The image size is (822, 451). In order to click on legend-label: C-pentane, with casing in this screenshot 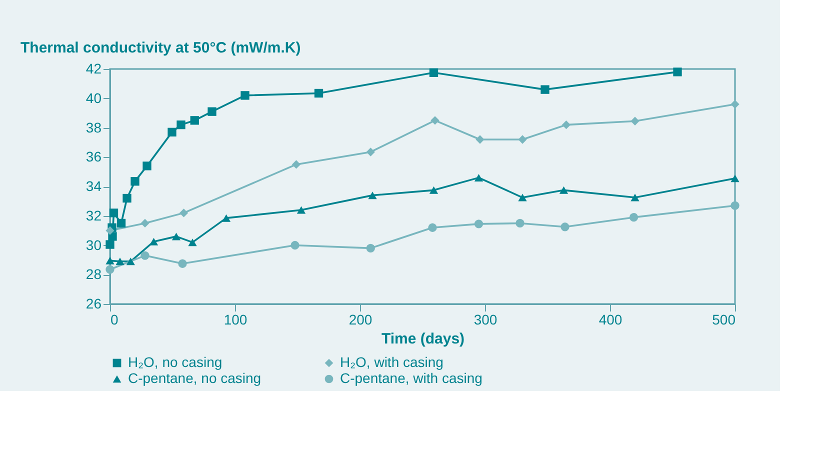, I will do `click(411, 378)`.